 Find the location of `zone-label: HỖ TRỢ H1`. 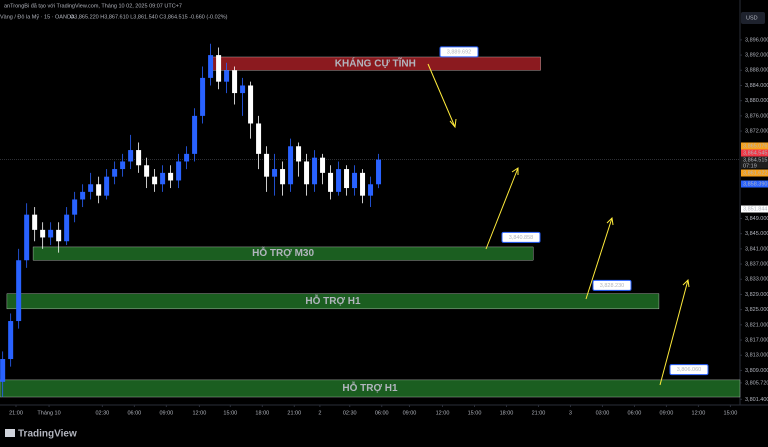

zone-label: HỖ TRỢ H1 is located at coordinates (333, 300).